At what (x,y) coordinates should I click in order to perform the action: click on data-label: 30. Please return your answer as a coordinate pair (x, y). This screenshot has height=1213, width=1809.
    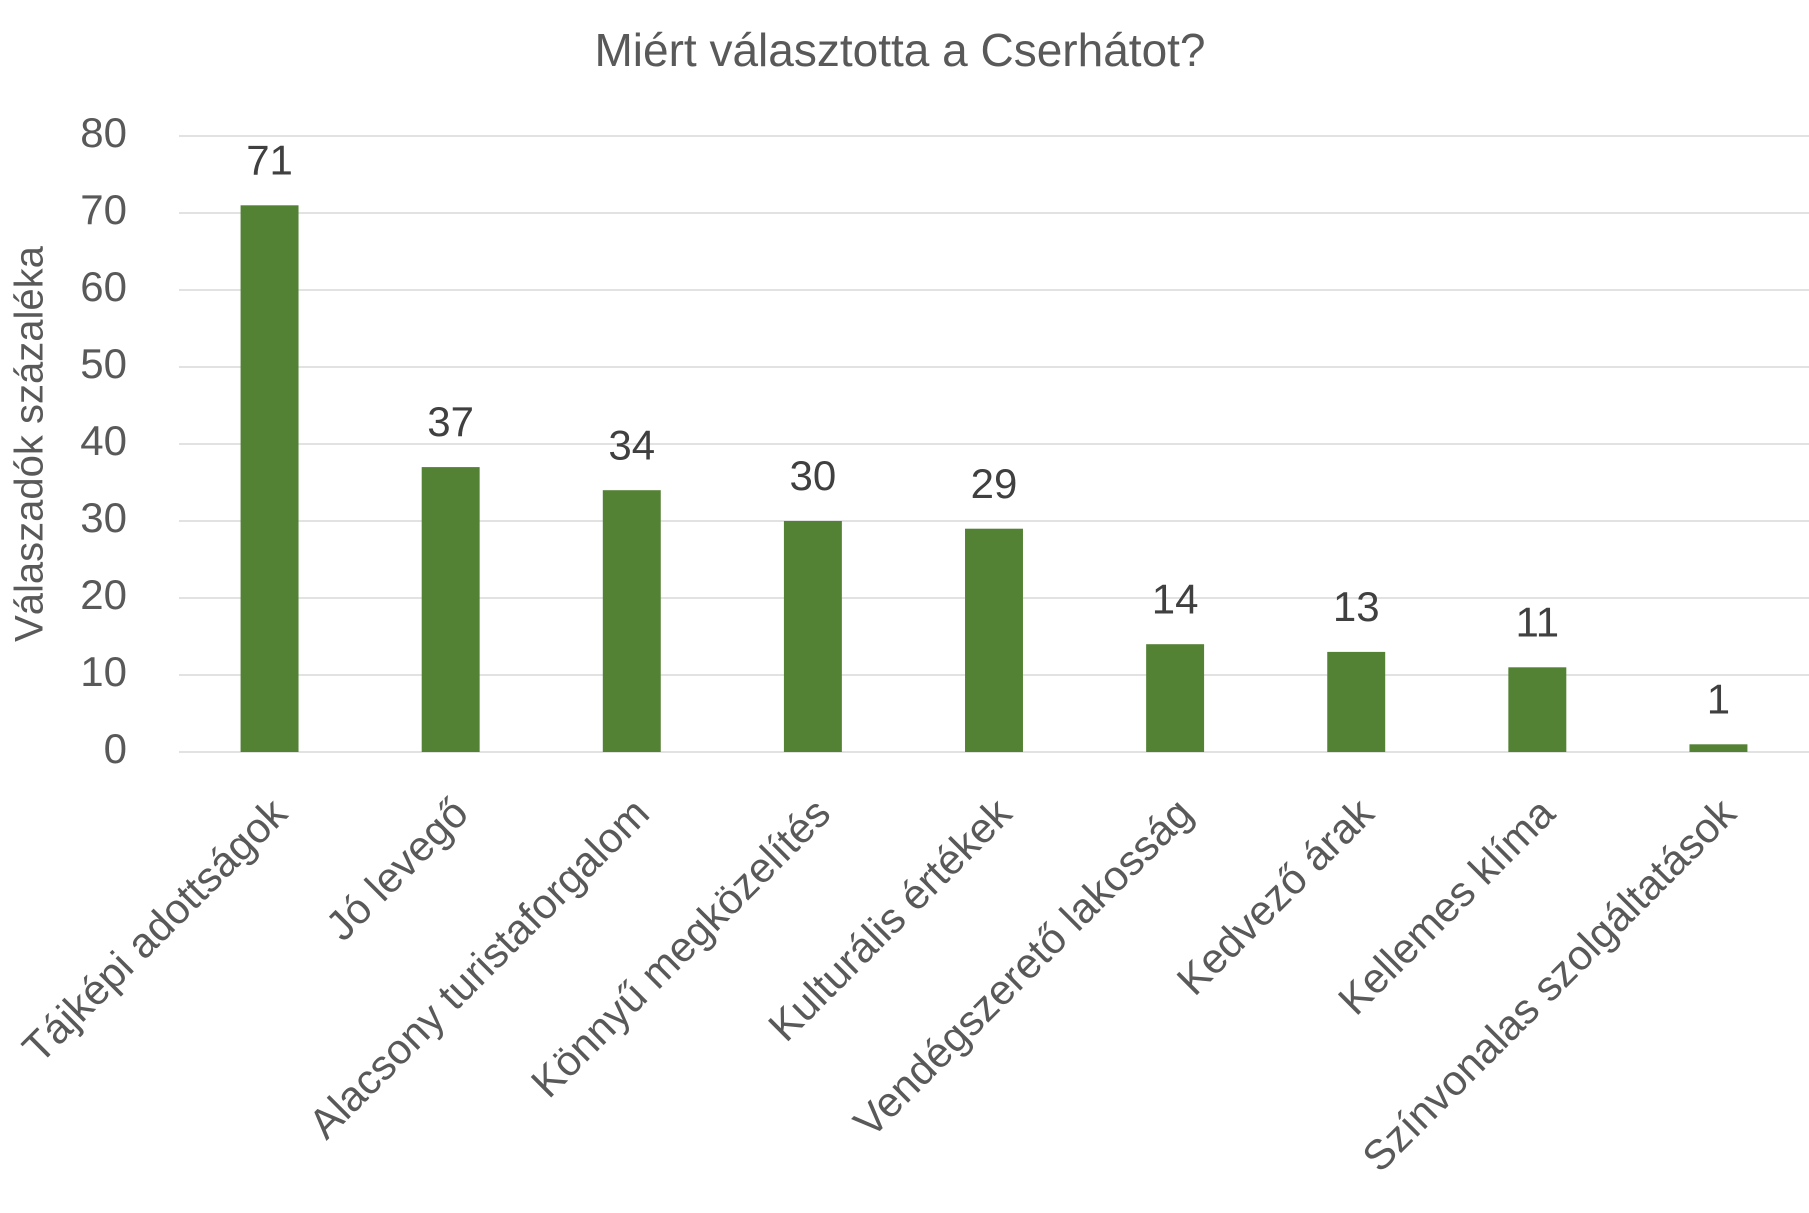
    Looking at the image, I should click on (813, 475).